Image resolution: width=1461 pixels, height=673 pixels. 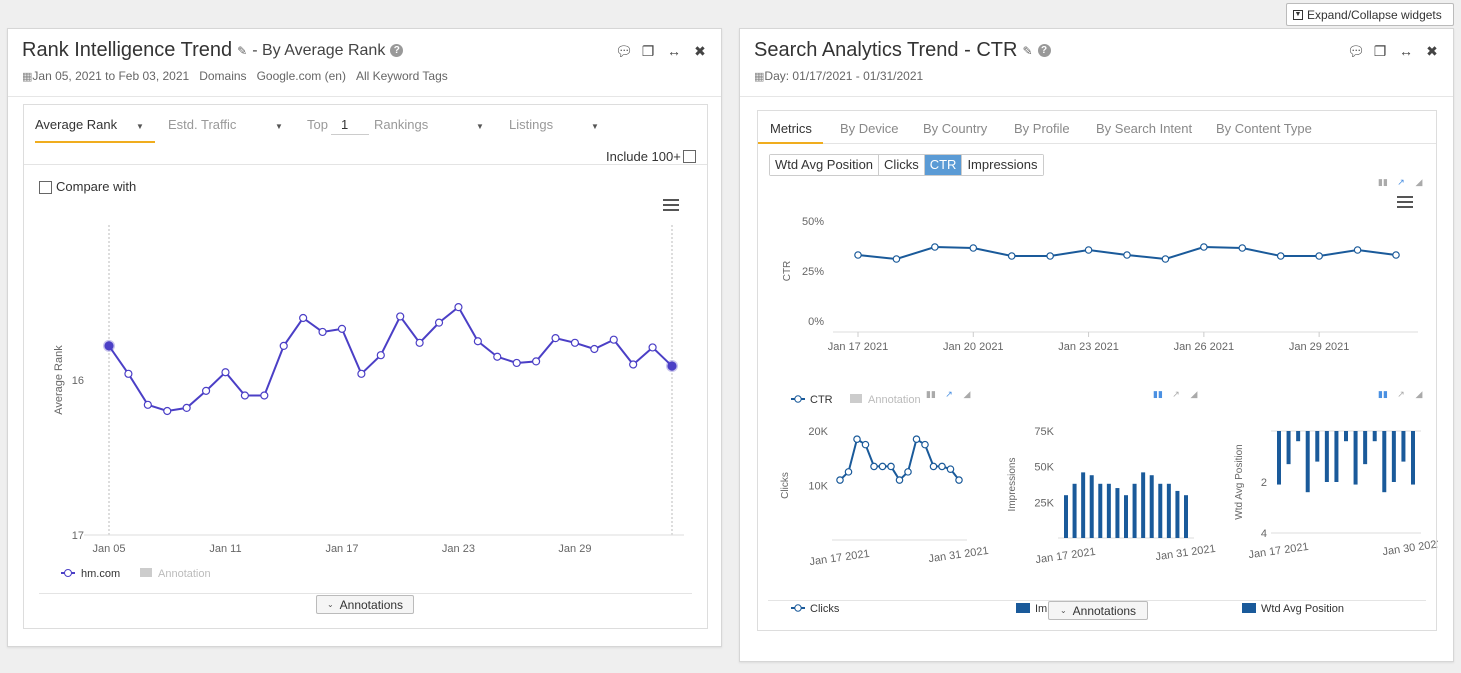 I want to click on metric-wtd-avg-position: Wtd Avg Position, so click(x=825, y=165).